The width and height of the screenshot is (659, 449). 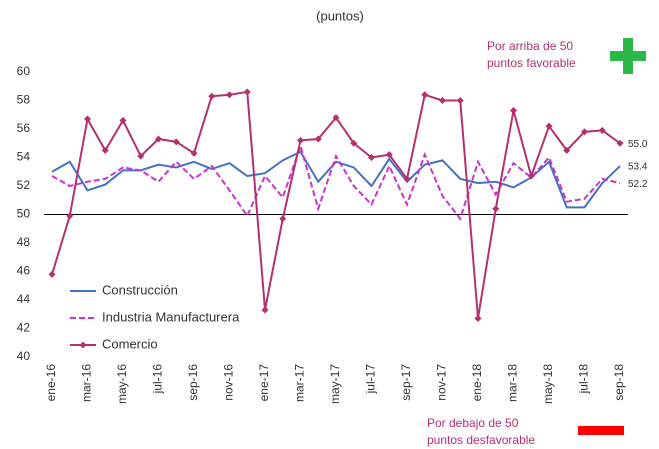 I want to click on value-label: 52.2, so click(x=638, y=184).